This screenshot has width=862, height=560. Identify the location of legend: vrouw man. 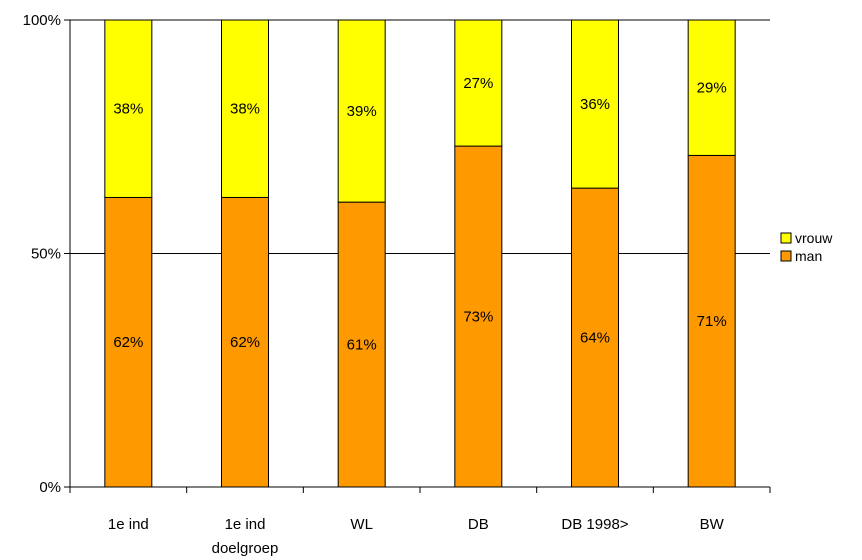
(812, 251).